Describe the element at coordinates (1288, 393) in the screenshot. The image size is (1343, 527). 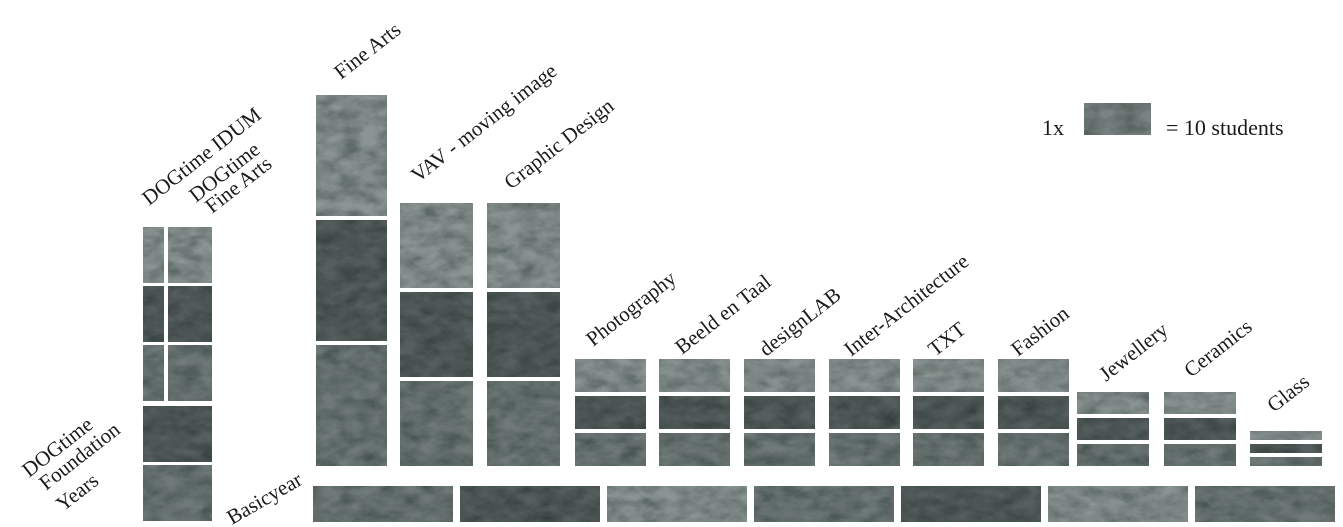
I see `label-glass: Glass` at that location.